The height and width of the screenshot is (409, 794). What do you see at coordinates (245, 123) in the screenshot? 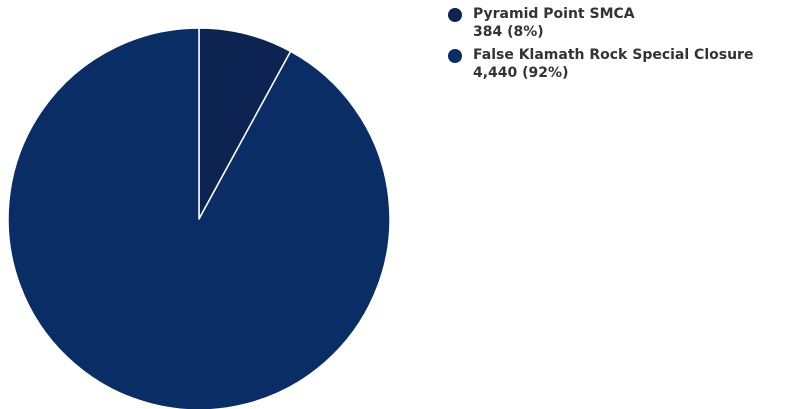
I see `pie-slice-pyramid-point-smca` at bounding box center [245, 123].